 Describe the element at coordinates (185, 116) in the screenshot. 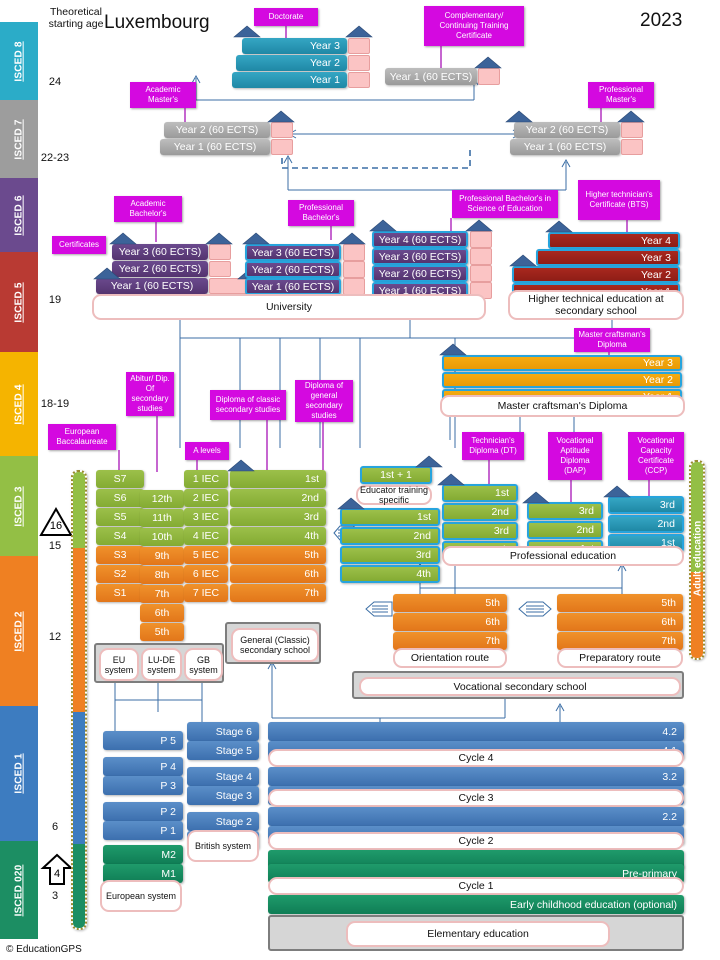

I see `connector-academic-master-label` at that location.